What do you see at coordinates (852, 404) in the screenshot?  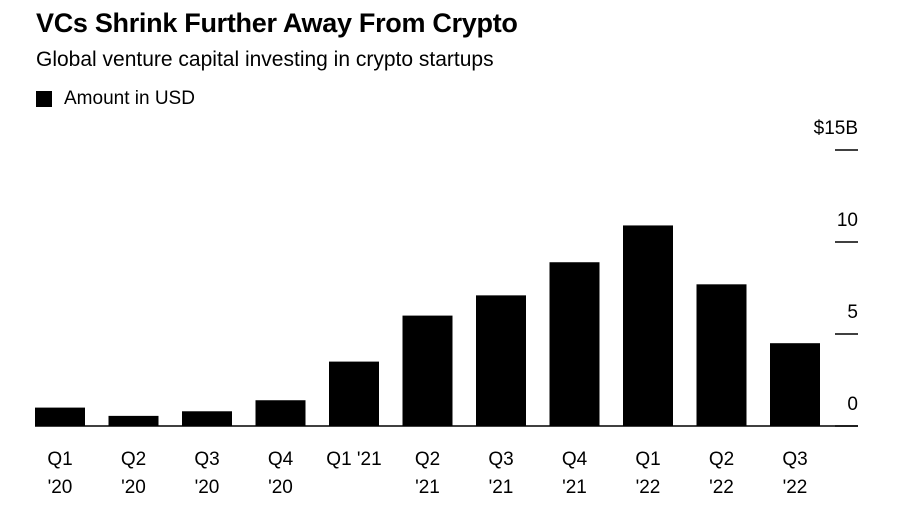 I see `y-tick-label: 0` at bounding box center [852, 404].